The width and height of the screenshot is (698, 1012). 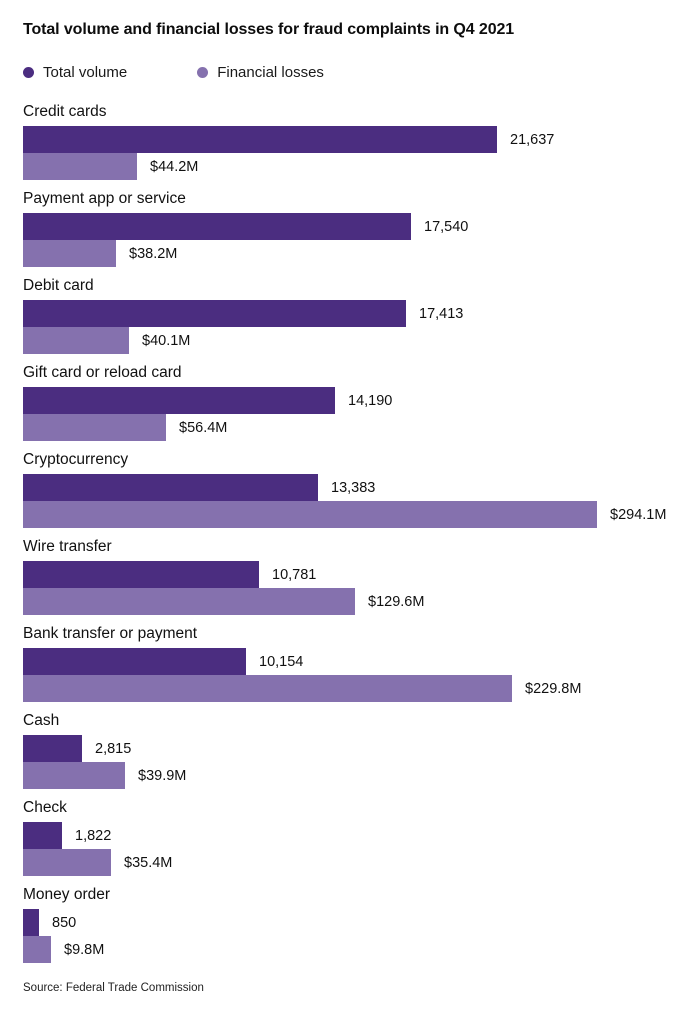 I want to click on category-row: Bank transfer or payment 10,154 $229.8M, so click(x=360, y=663).